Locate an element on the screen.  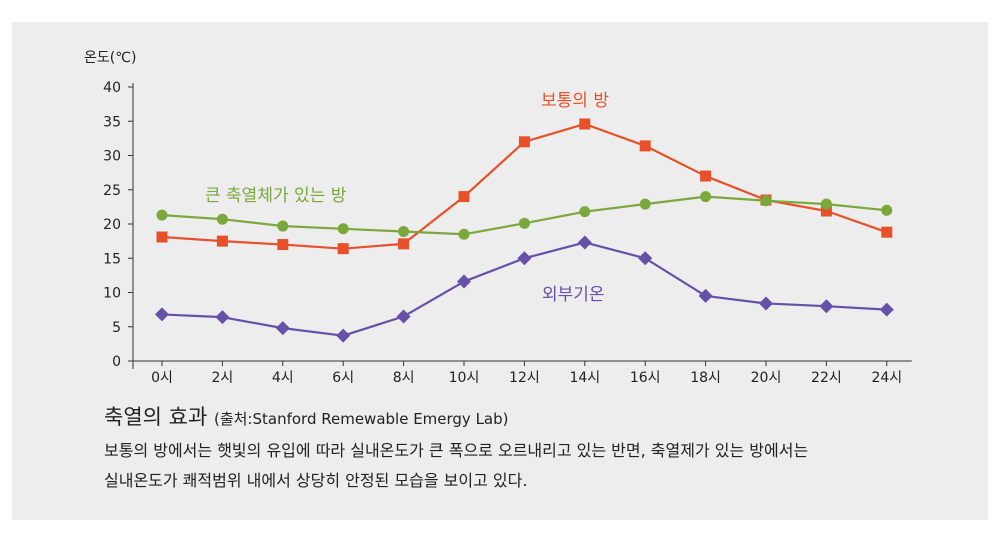
y-tick-label: 30 is located at coordinates (112, 157).